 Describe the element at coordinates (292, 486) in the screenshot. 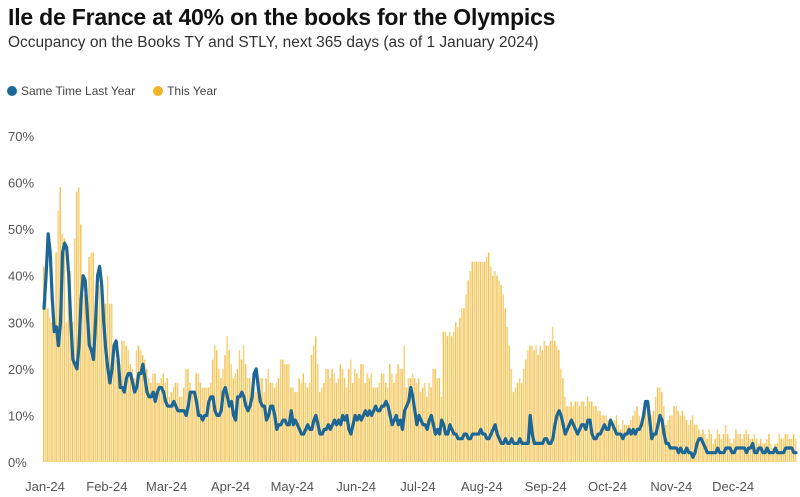

I see `x-tick-label: May-24` at that location.